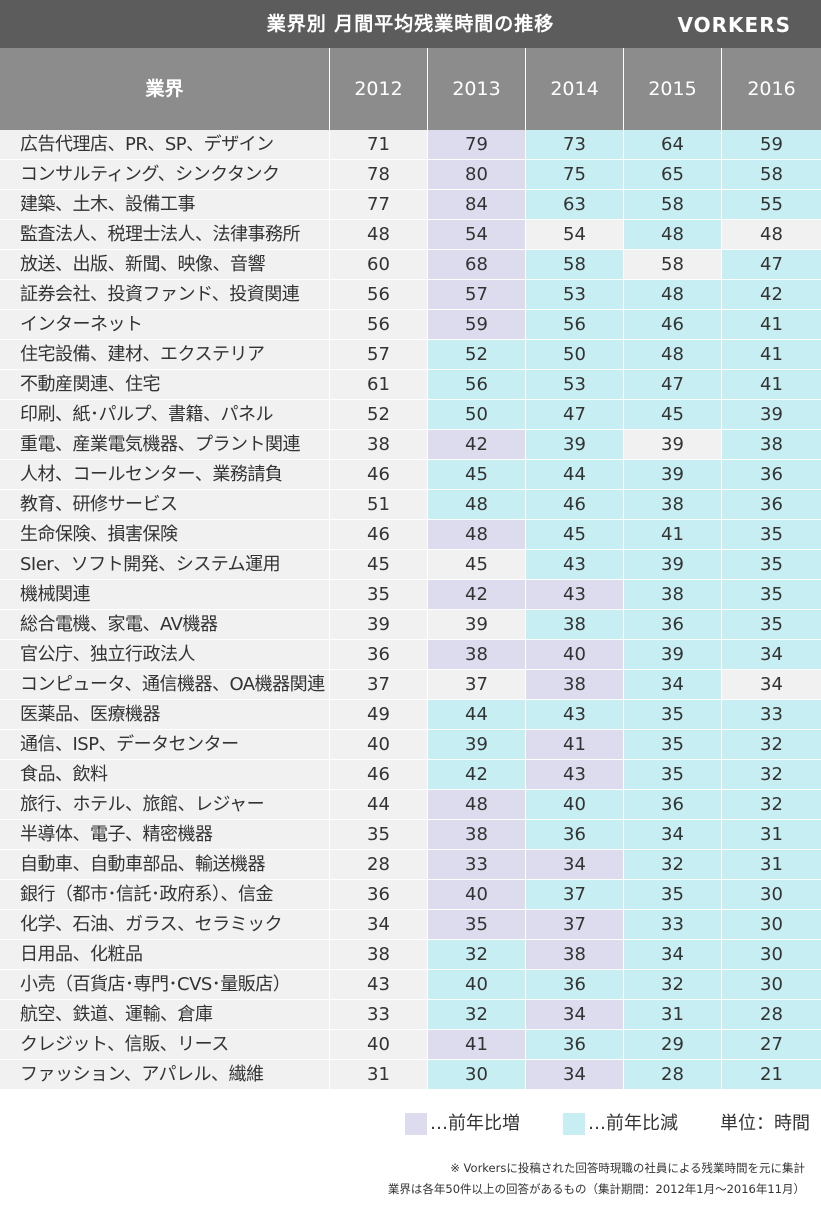  I want to click on value-cell-2012: 48, so click(378, 234).